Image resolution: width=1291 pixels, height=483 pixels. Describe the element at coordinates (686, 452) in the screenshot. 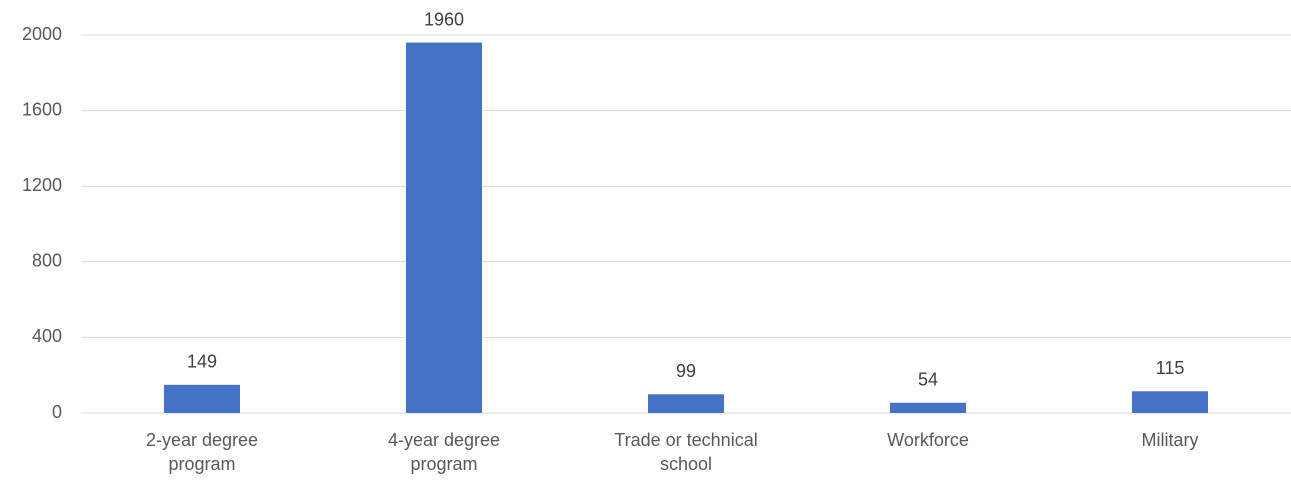

I see `x-tick-label: Trade or technical school` at that location.